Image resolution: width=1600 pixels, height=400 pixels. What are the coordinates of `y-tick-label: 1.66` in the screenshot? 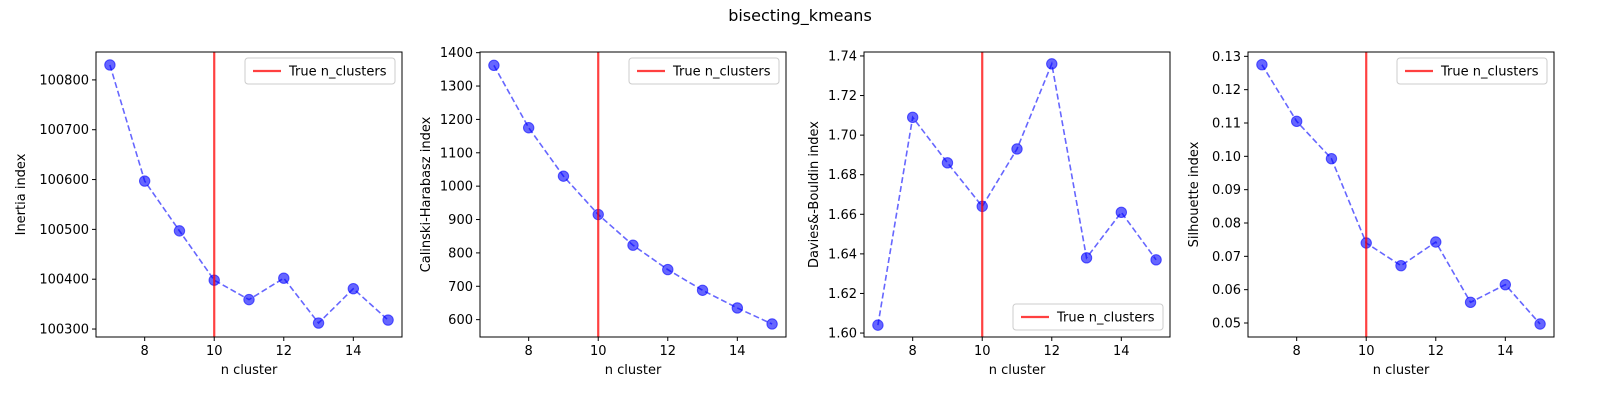 It's located at (842, 215).